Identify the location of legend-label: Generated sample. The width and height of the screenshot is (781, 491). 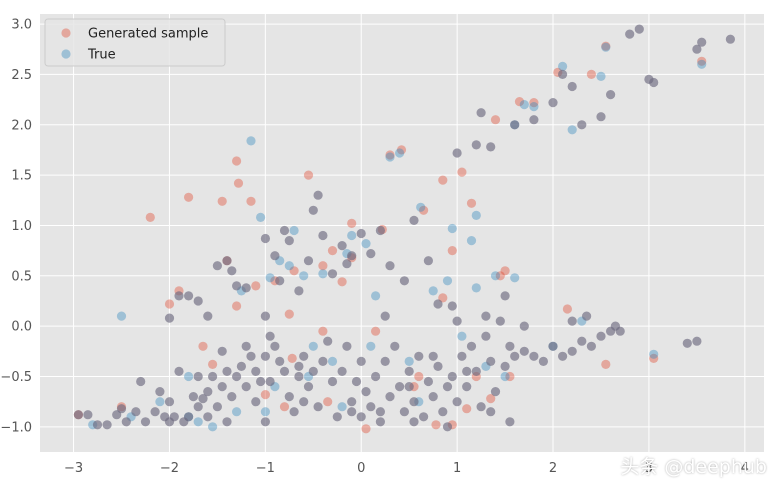
(148, 34).